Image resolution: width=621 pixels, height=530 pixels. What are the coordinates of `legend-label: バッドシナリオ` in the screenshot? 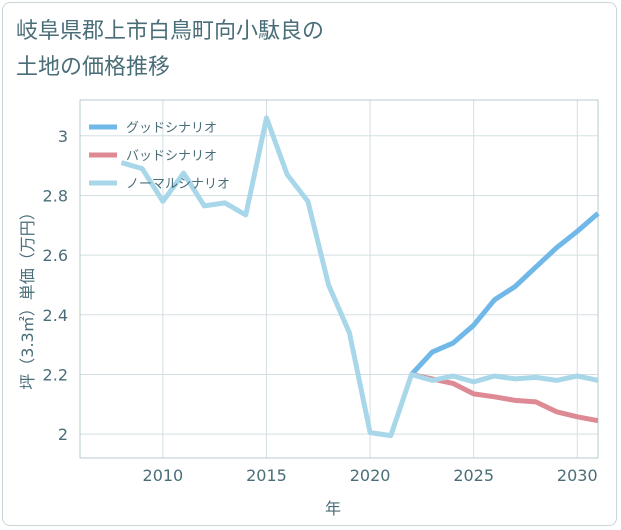 It's located at (171, 156).